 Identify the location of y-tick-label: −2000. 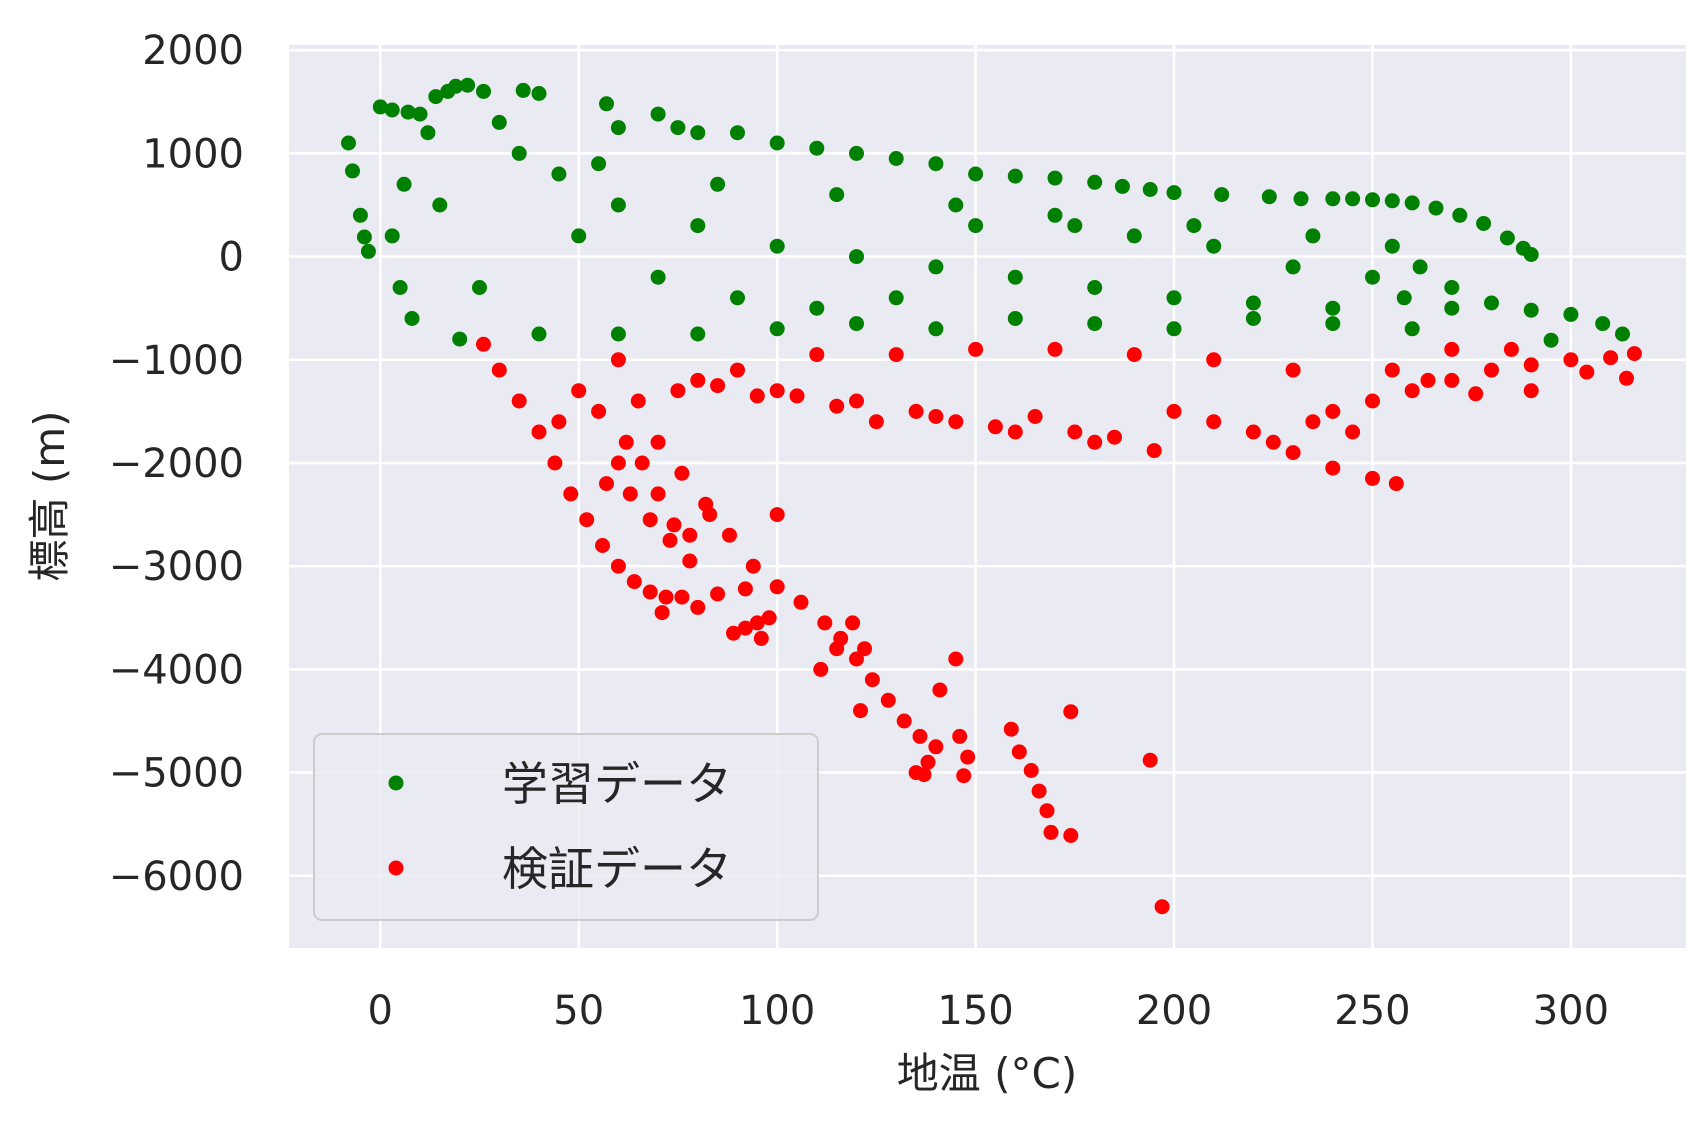
(176, 464).